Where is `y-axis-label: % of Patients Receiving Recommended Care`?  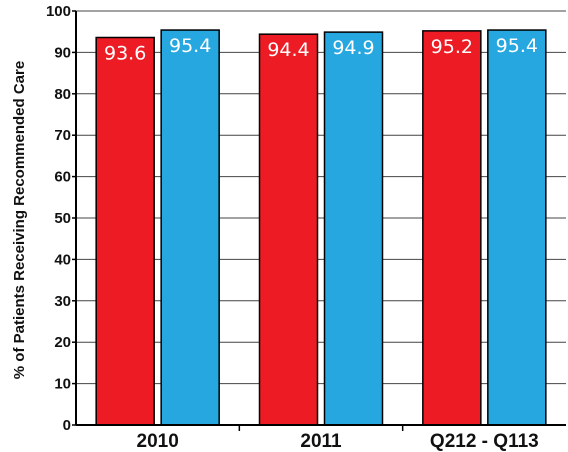 y-axis-label: % of Patients Receiving Recommended Care is located at coordinates (19, 220).